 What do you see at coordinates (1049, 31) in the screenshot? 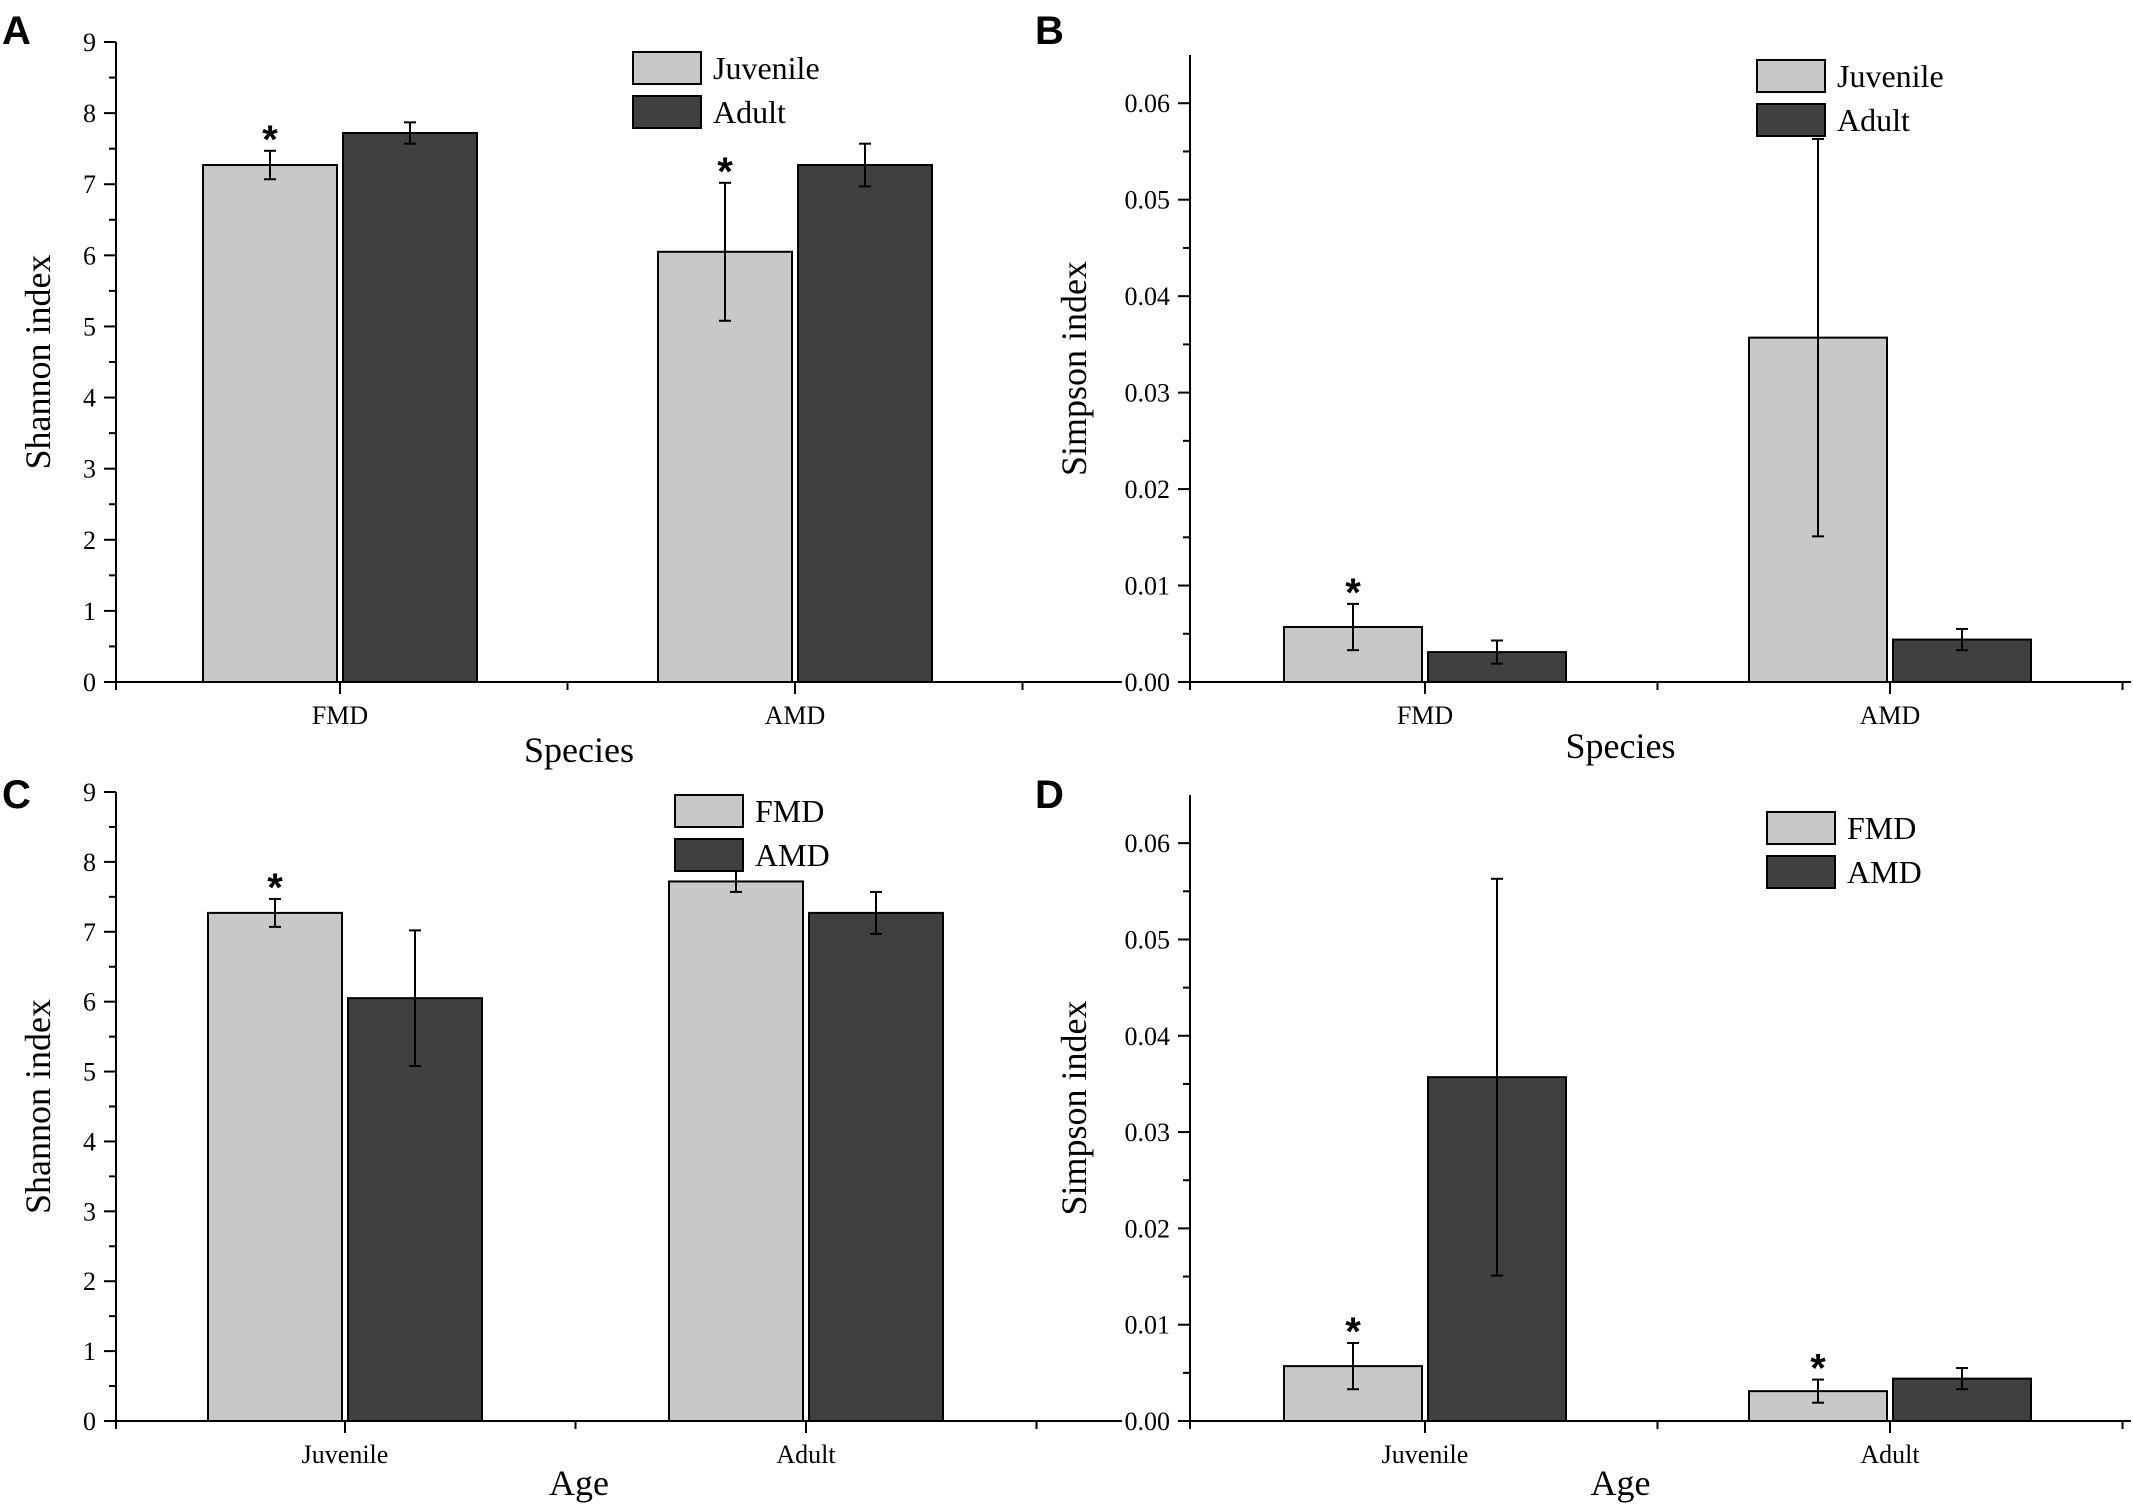
I see `panel-letter: B` at bounding box center [1049, 31].